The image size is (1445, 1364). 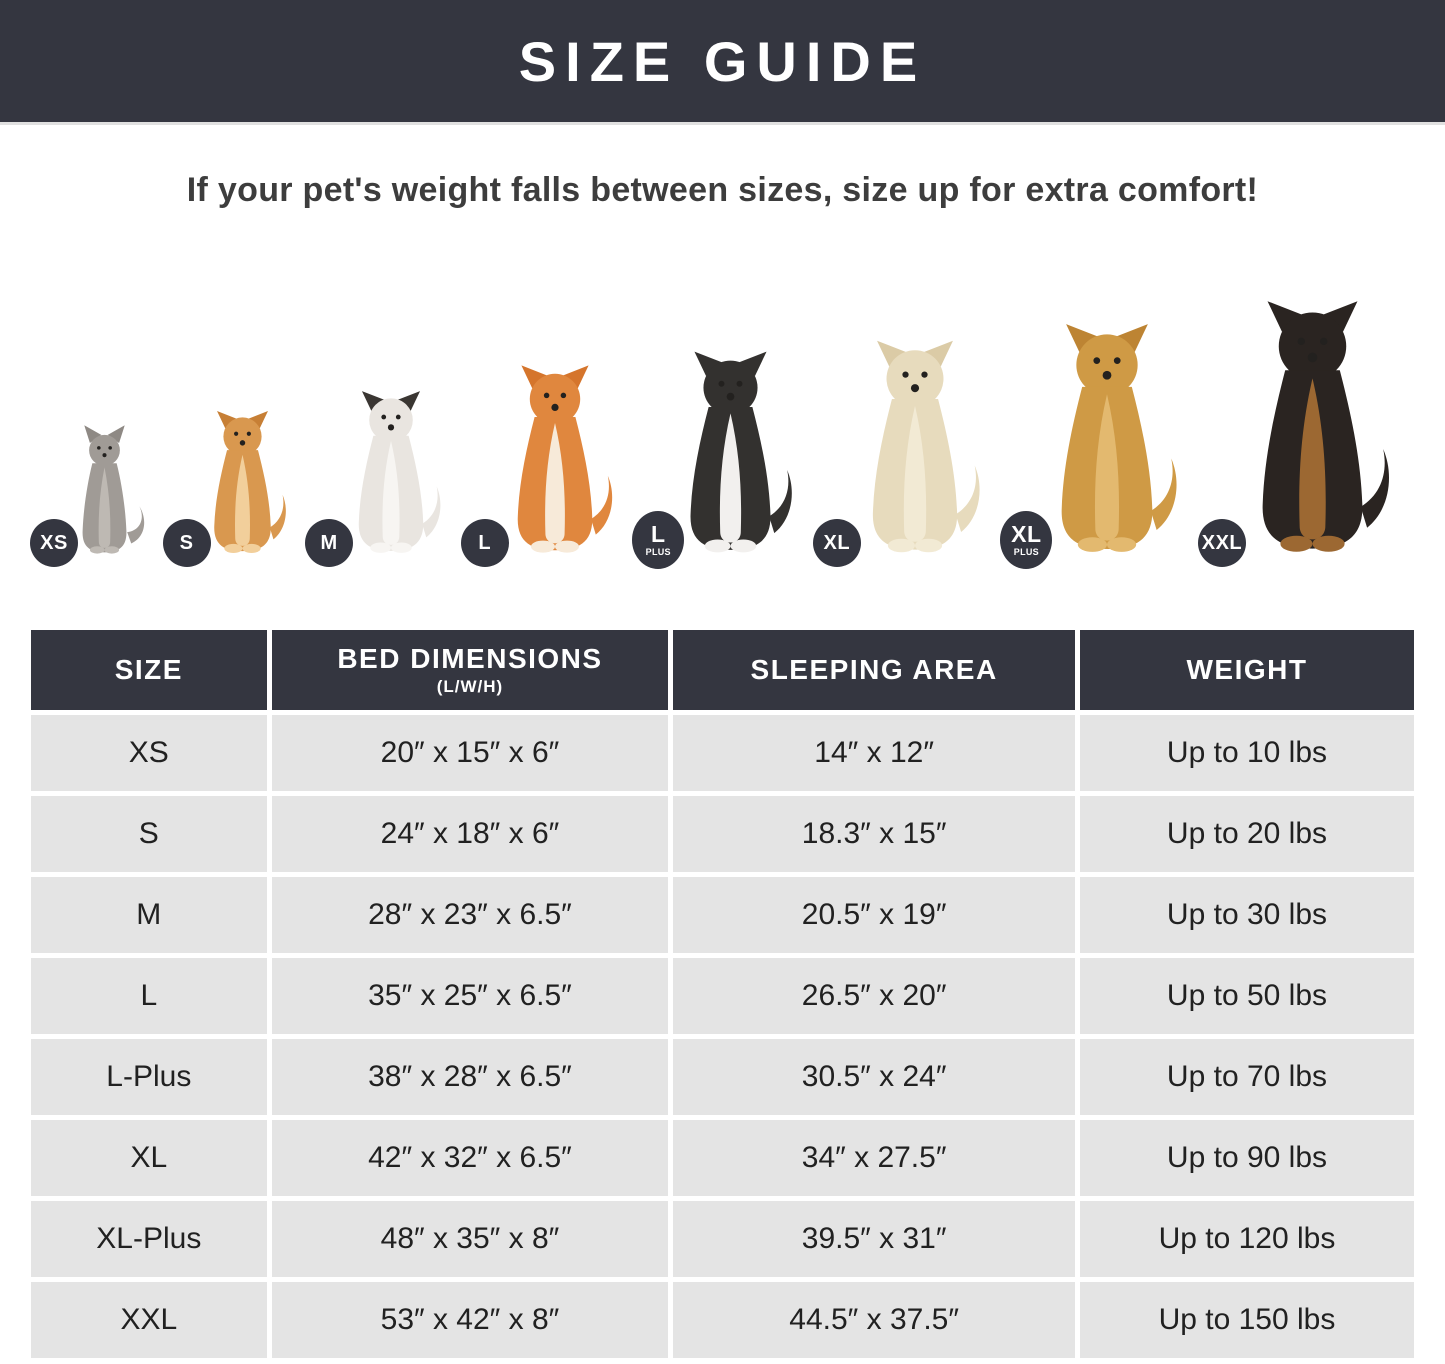 I want to click on xs-sleep-cell: 14″ x 12″, so click(x=874, y=753).